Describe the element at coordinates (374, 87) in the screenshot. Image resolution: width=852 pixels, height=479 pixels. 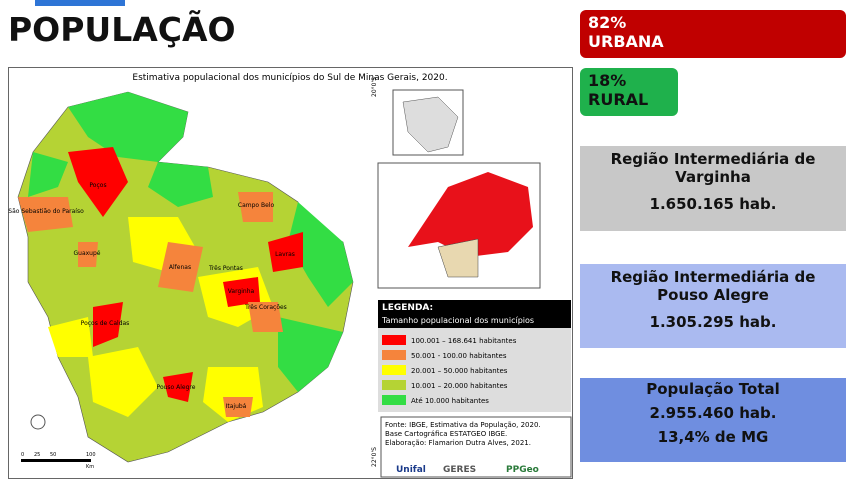
I see `coord-label: 20°0'S` at that location.